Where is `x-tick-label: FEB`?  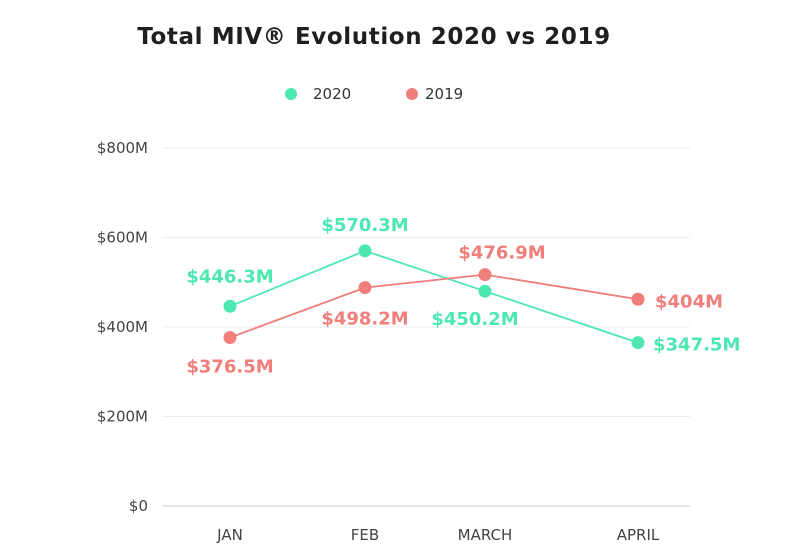 x-tick-label: FEB is located at coordinates (365, 535).